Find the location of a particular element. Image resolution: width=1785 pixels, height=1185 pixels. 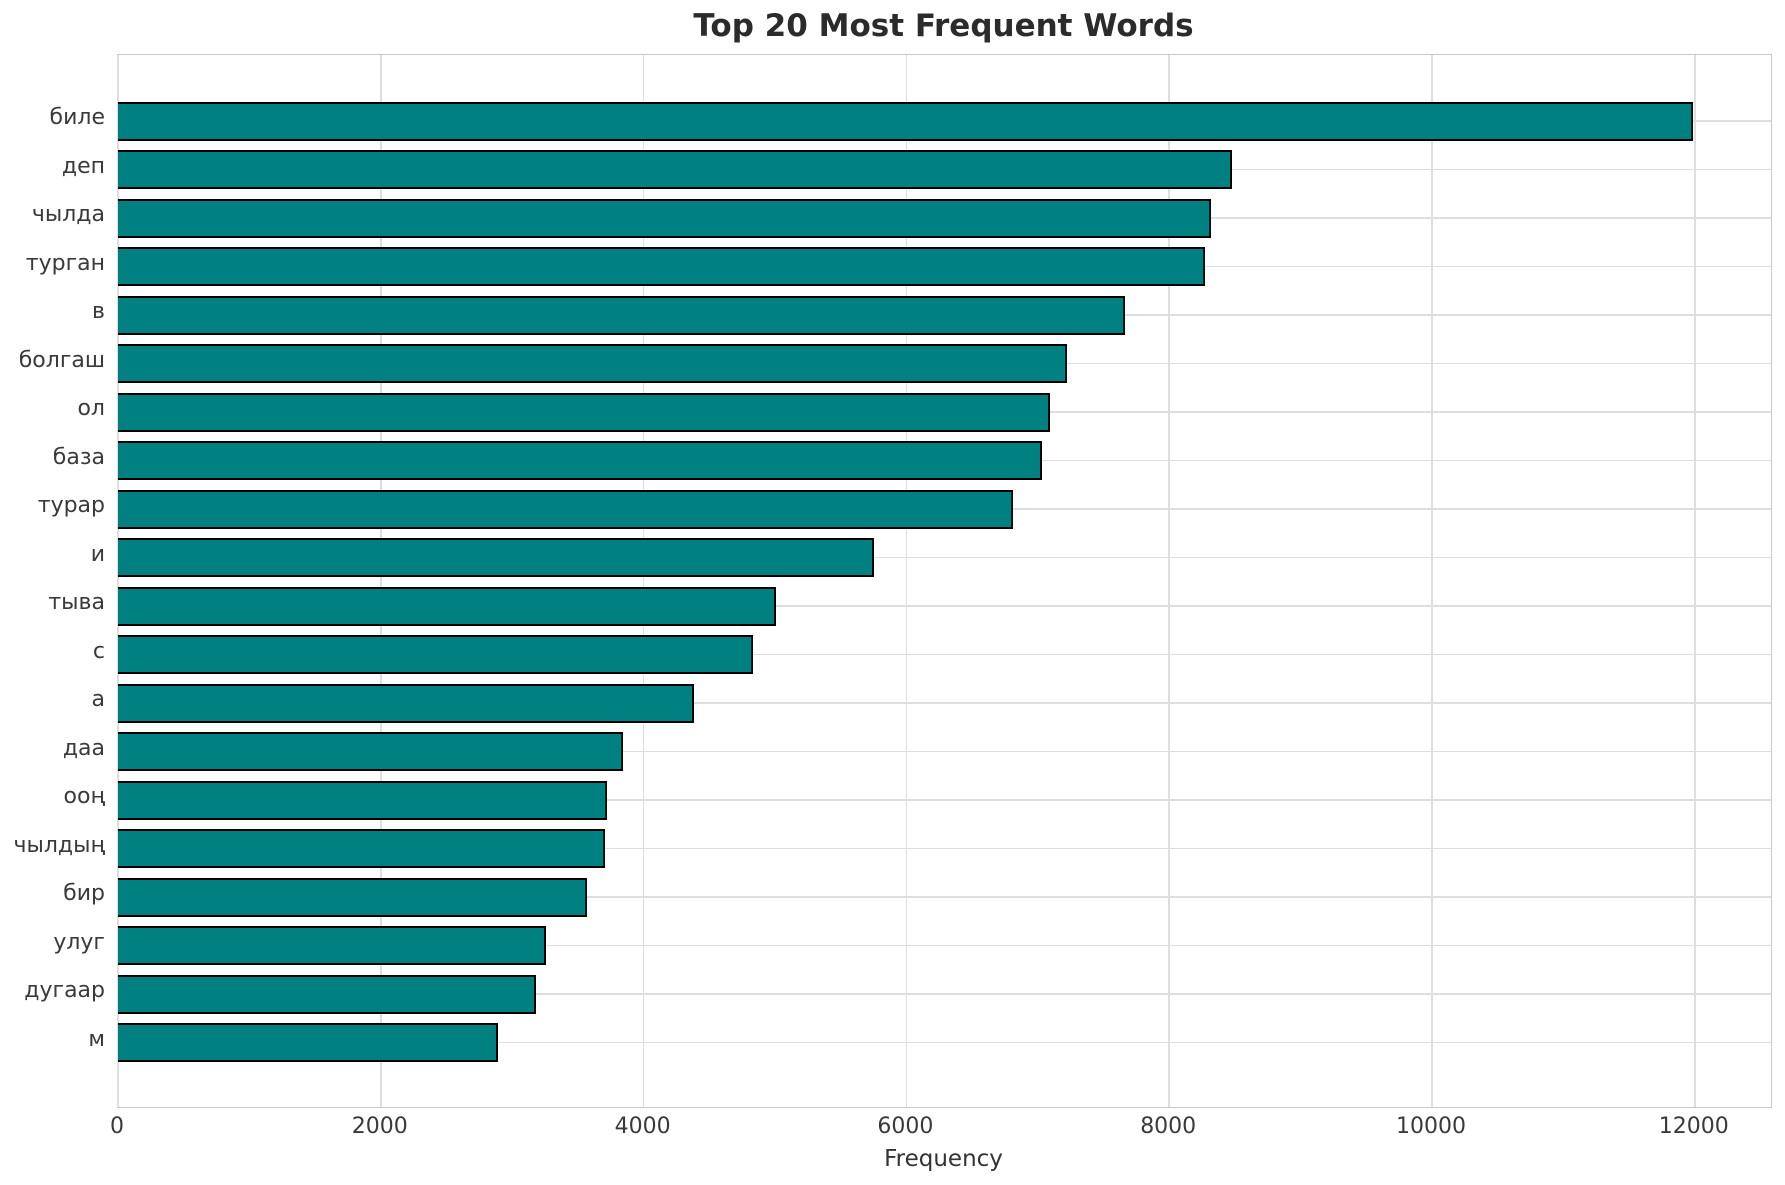

bar-биле is located at coordinates (906, 121).